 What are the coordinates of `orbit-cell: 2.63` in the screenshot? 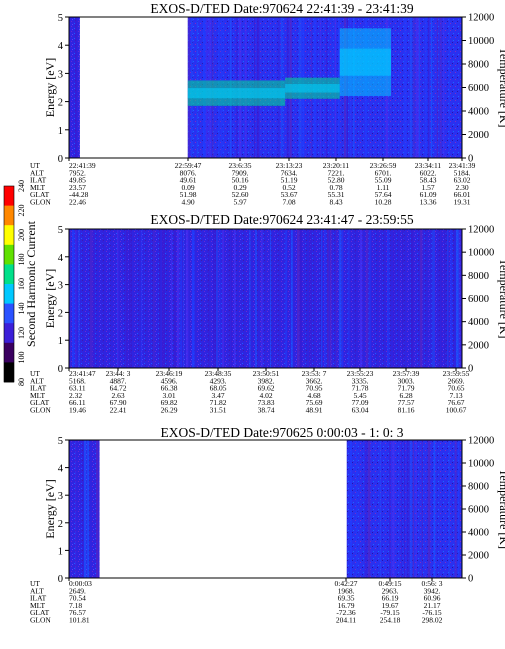 It's located at (117, 395).